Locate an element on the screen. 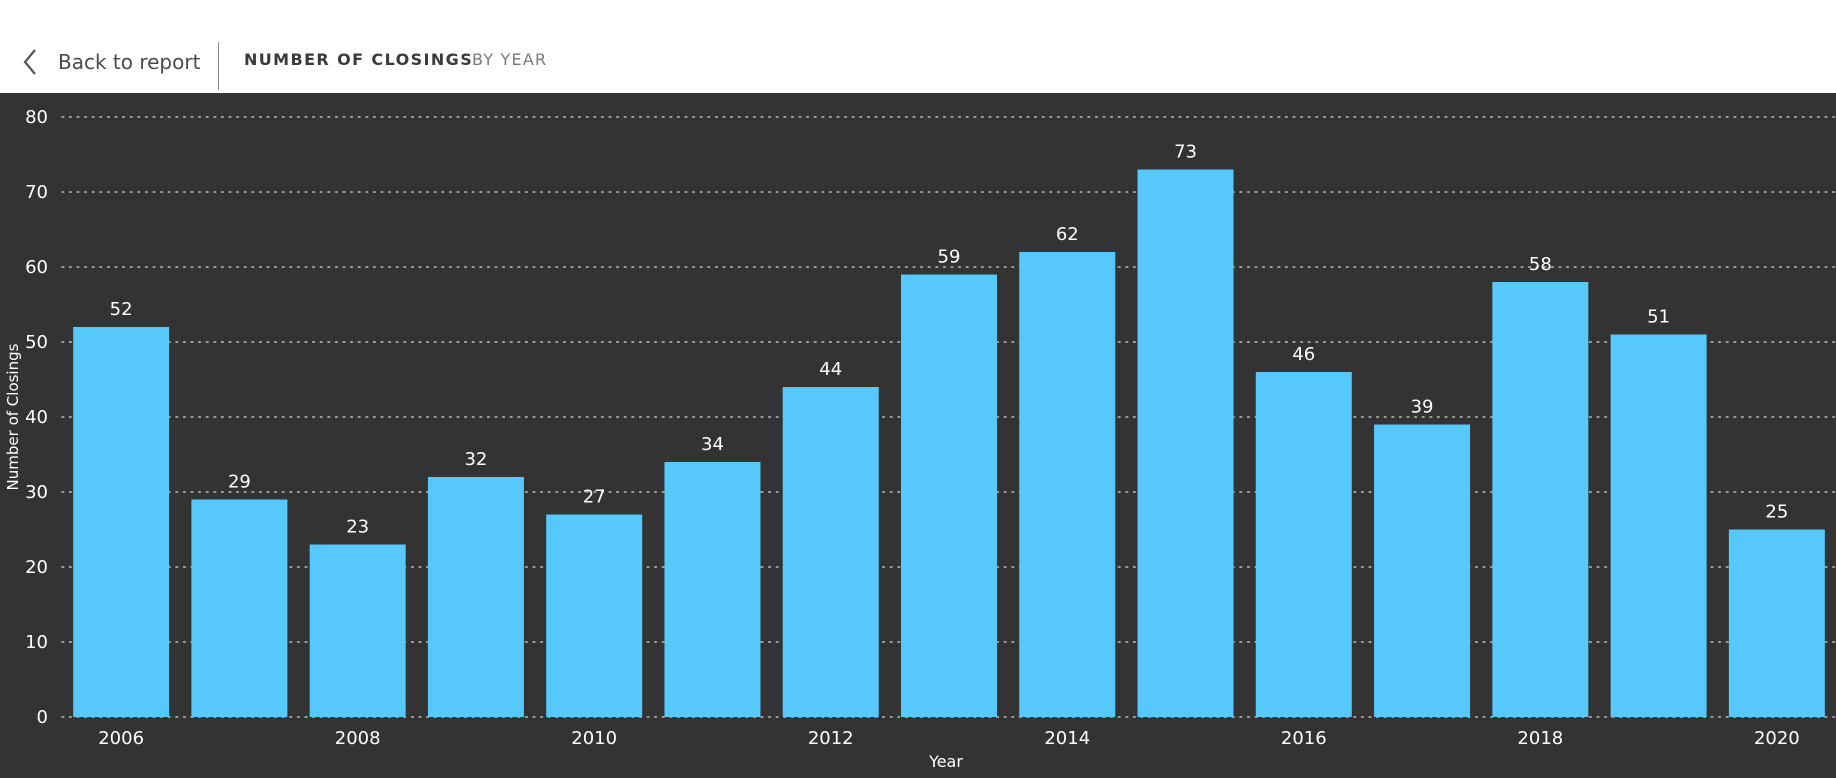 This screenshot has width=1836, height=778. bar-2013 is located at coordinates (949, 495).